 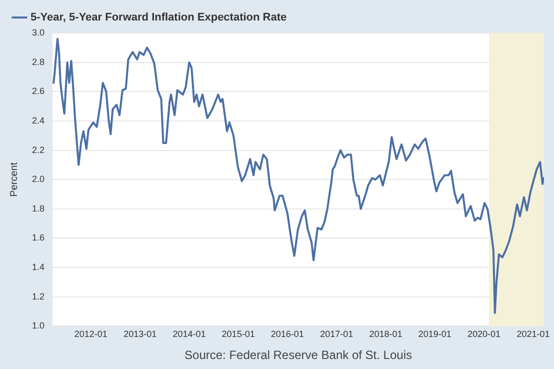 What do you see at coordinates (140, 334) in the screenshot?
I see `x-tick-label: 2013-01` at bounding box center [140, 334].